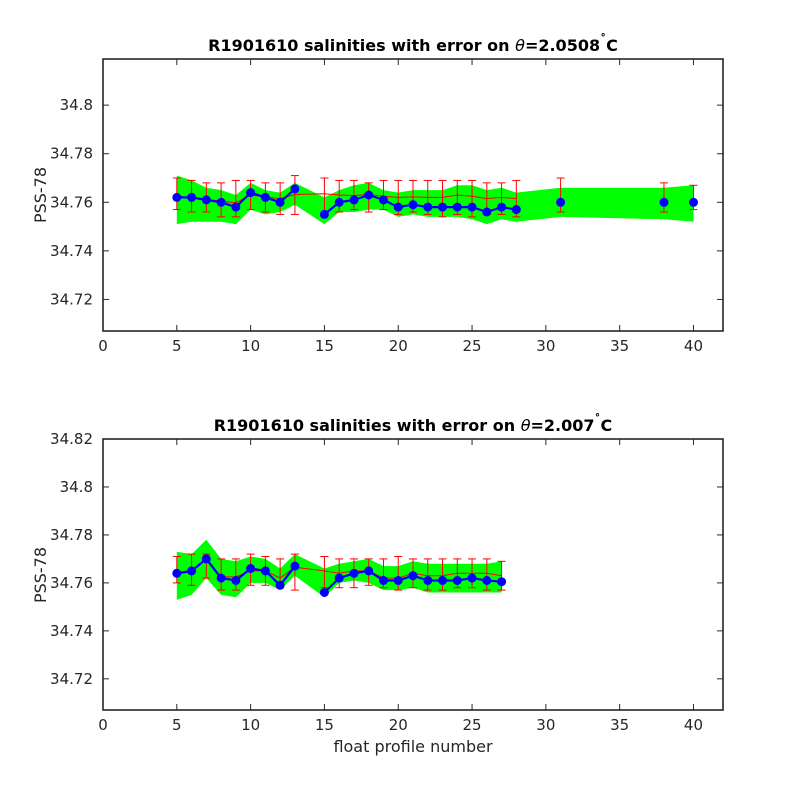  I want to click on top-x-tick-label-0: 0, so click(103, 346).